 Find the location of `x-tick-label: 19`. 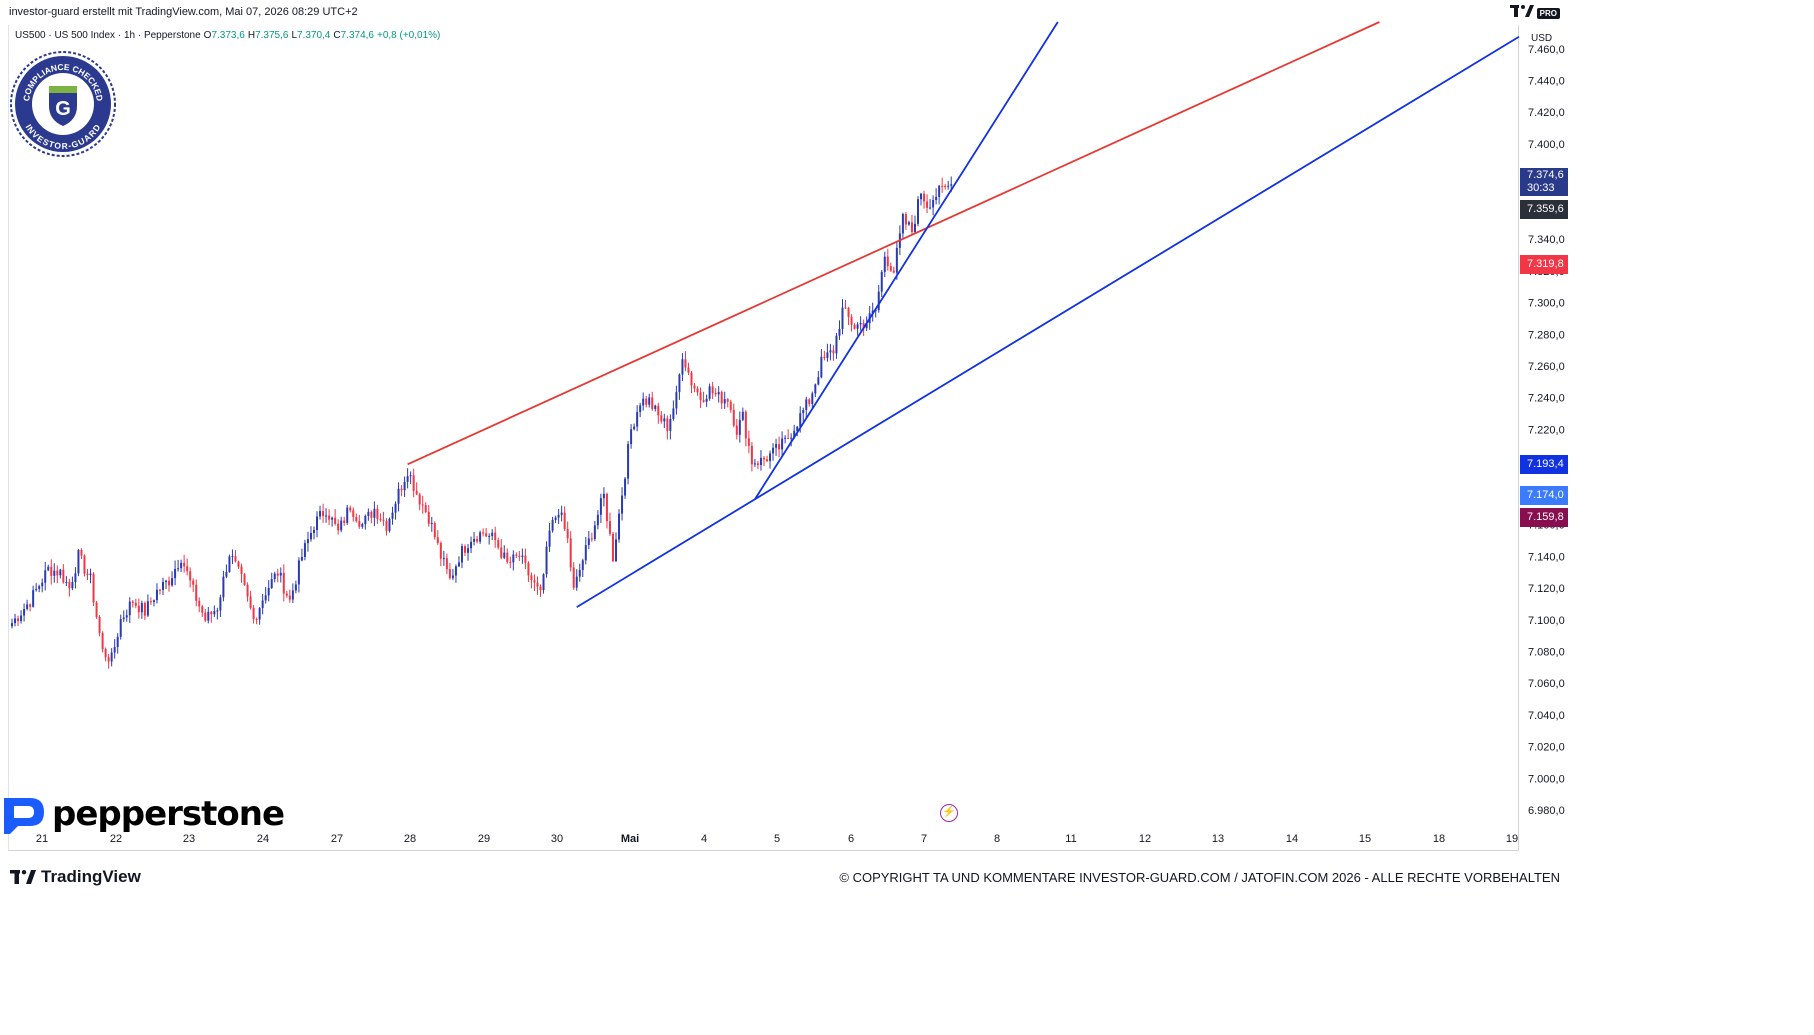

x-tick-label: 19 is located at coordinates (1512, 839).